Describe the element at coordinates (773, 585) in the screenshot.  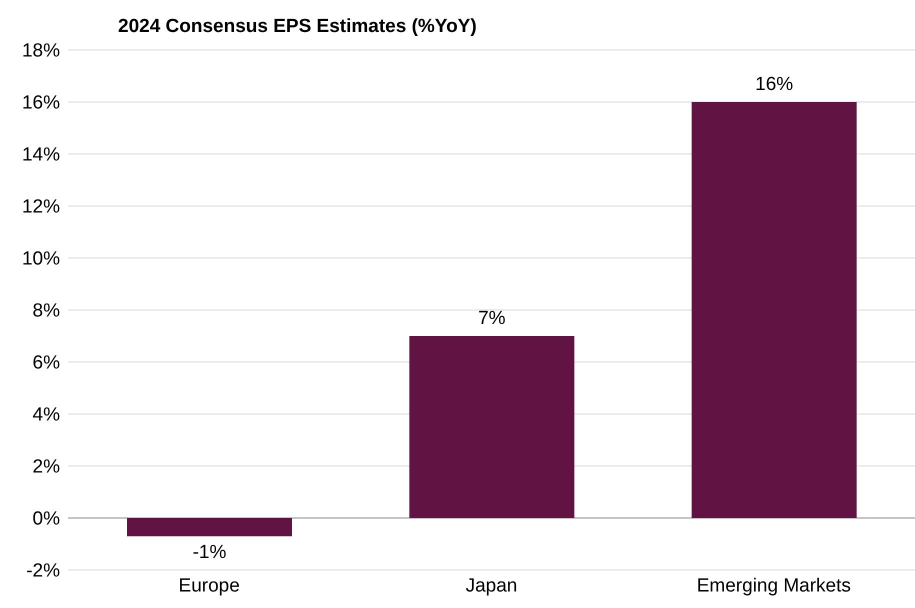
I see `x-tick-label: Emerging Markets` at that location.